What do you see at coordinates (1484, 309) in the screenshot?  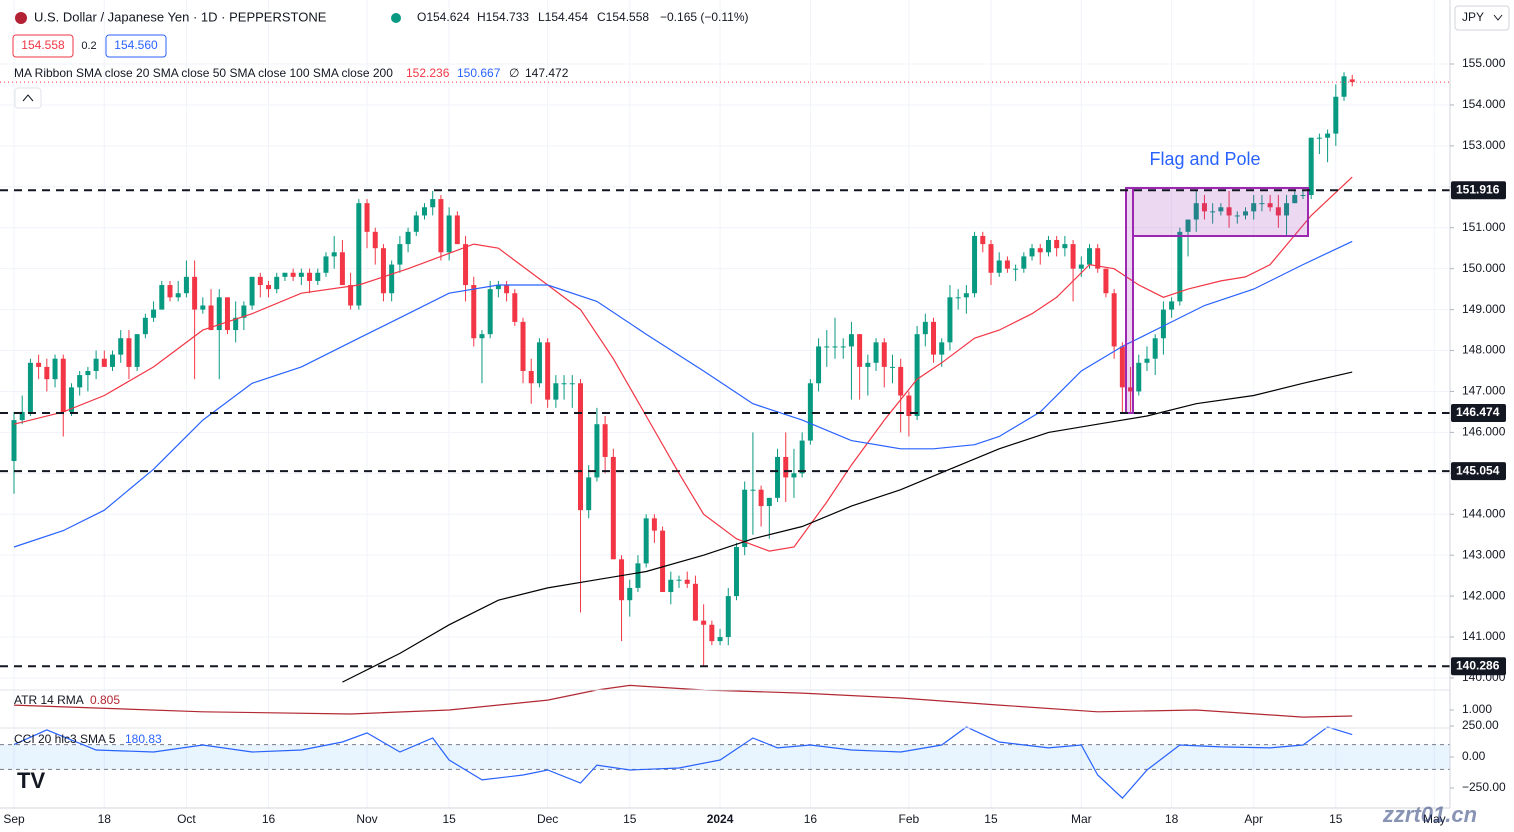 I see `y-tick-label: 149.000` at bounding box center [1484, 309].